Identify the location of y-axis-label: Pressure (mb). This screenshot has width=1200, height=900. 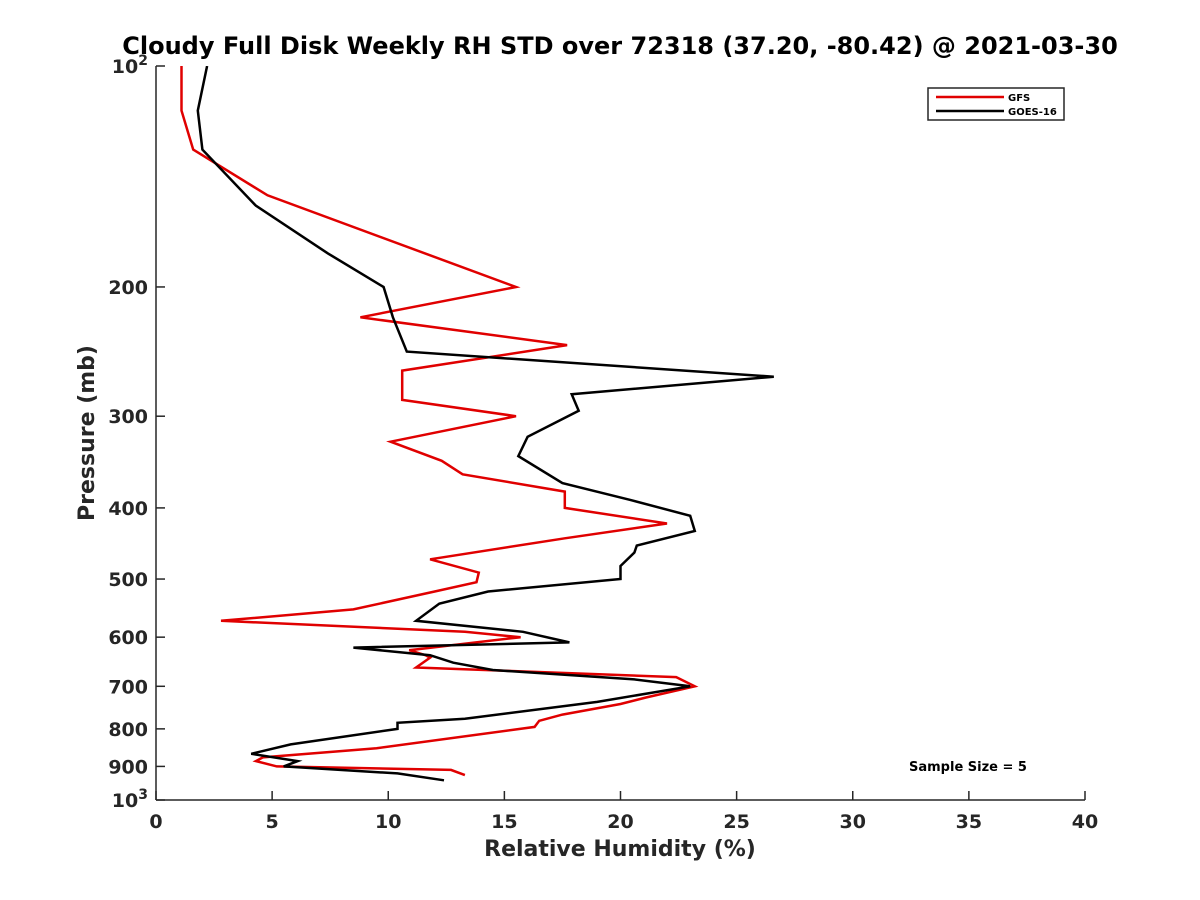
(87, 433).